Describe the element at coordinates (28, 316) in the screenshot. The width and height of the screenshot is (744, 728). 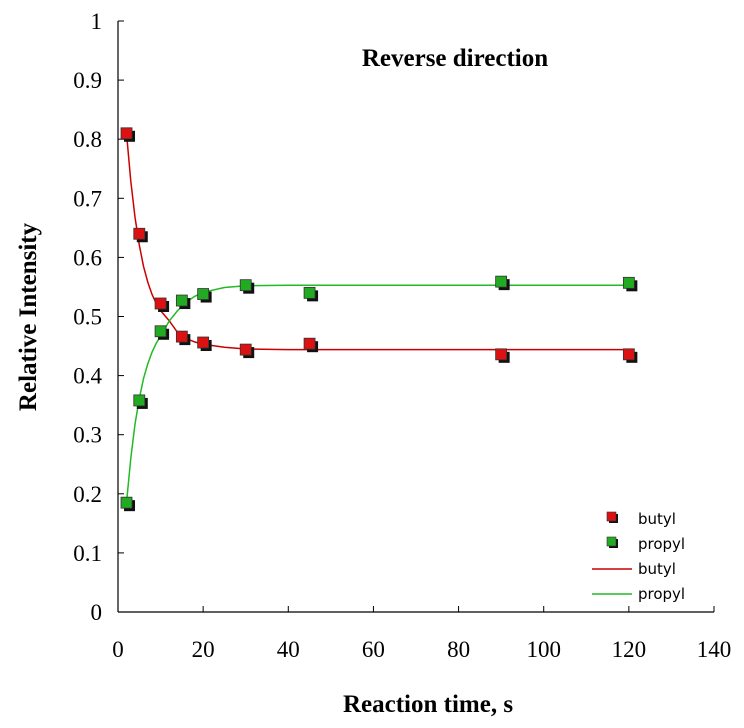
I see `y-axis-title: Relative Intensity` at that location.